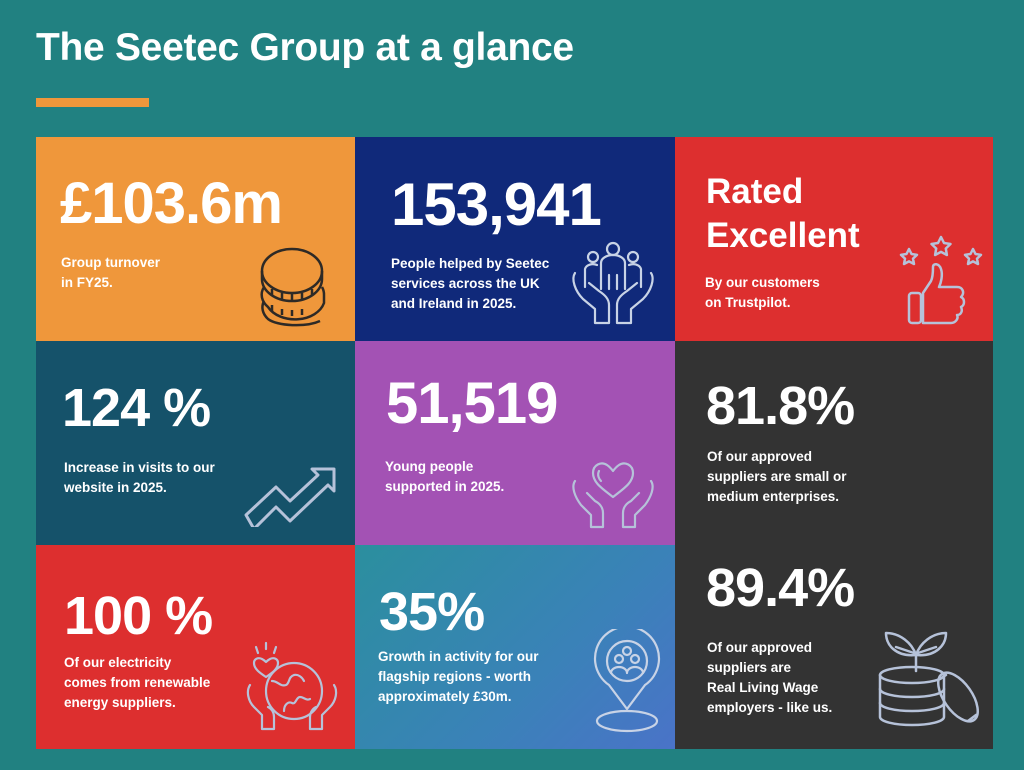  What do you see at coordinates (432, 612) in the screenshot?
I see `growth-value: 35%` at bounding box center [432, 612].